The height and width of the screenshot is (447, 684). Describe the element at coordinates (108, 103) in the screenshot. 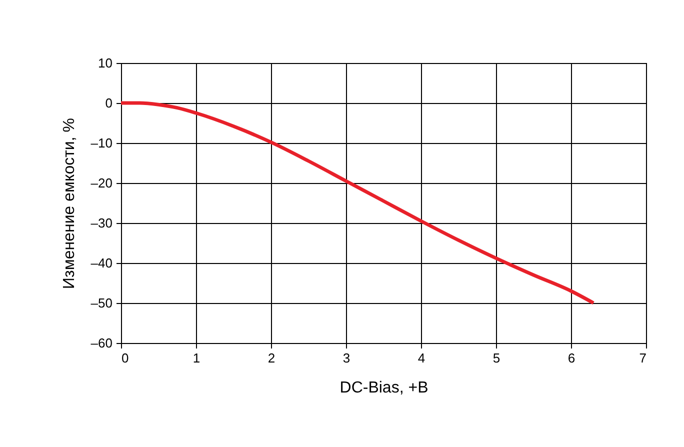

I see `y-tick-label: 0` at that location.